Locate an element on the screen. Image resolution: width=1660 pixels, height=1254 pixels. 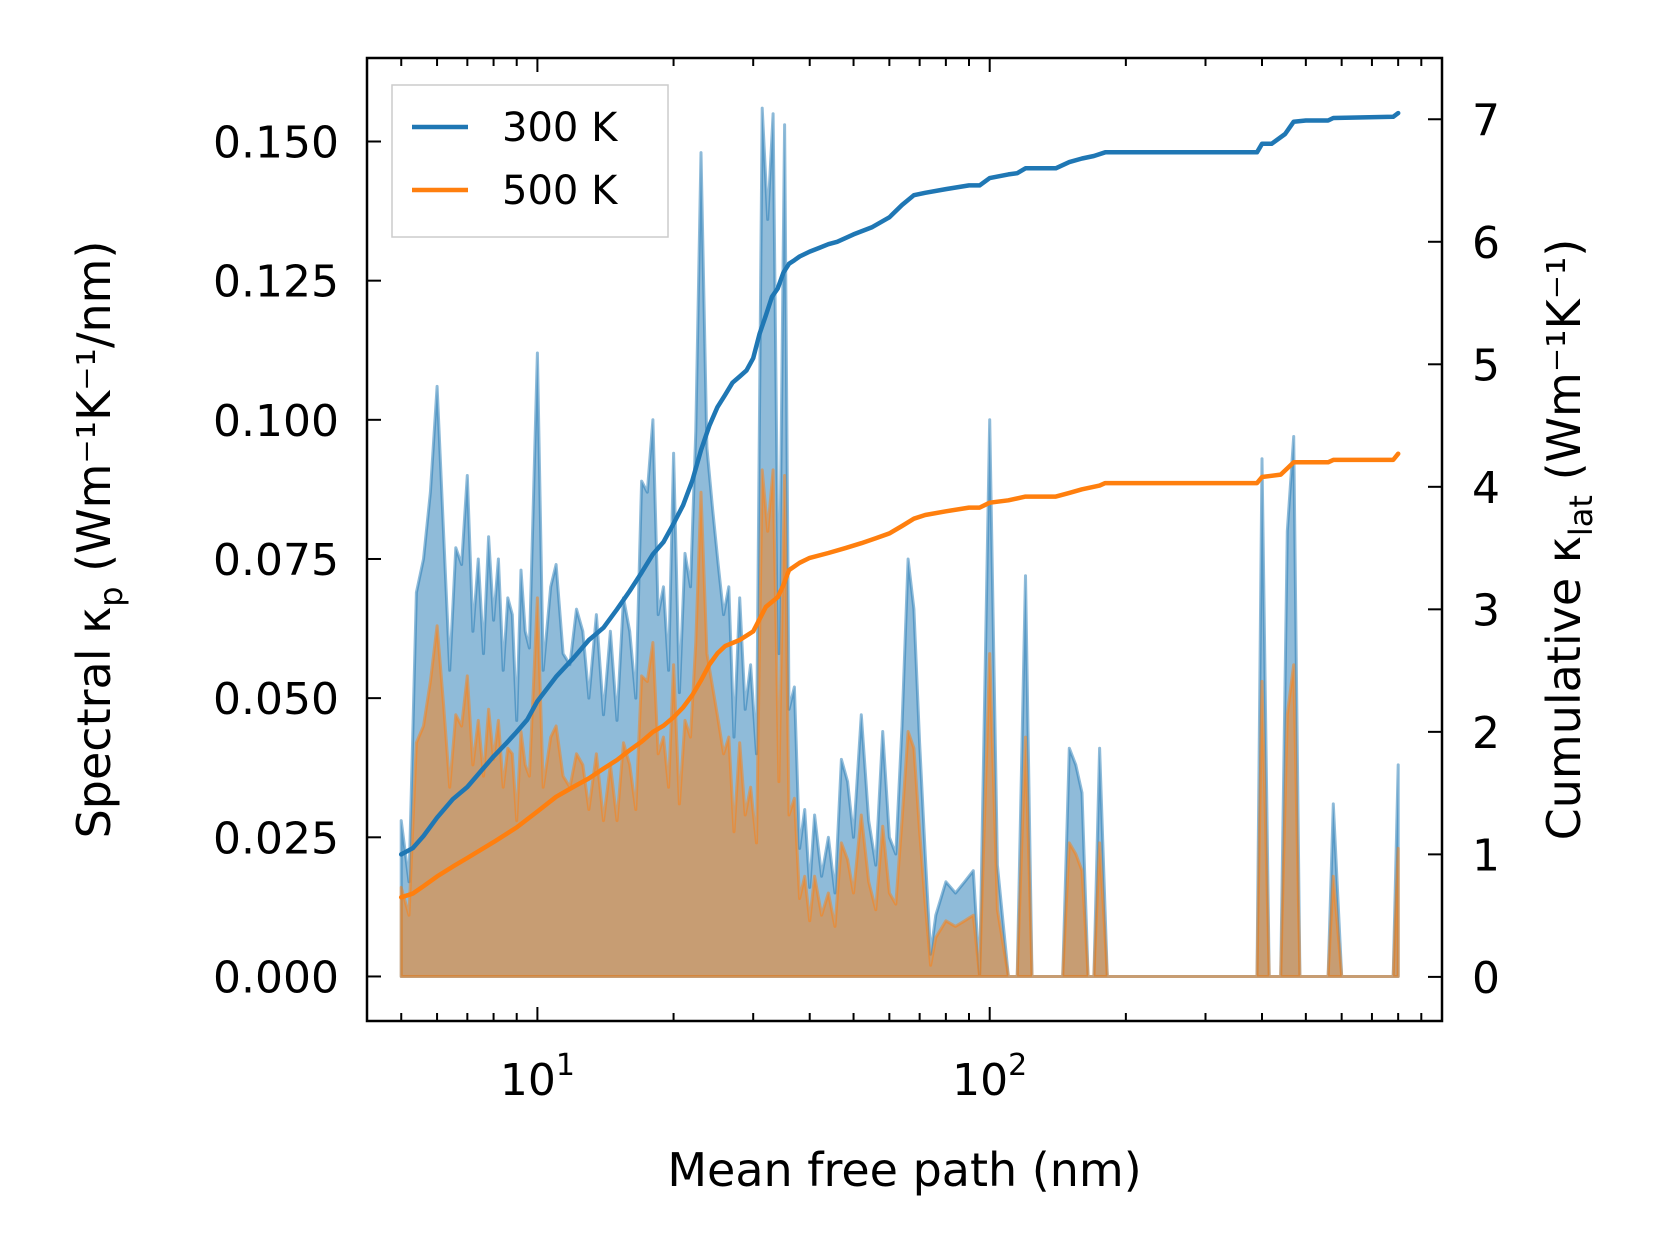
legend-label: 300 K is located at coordinates (560, 128).